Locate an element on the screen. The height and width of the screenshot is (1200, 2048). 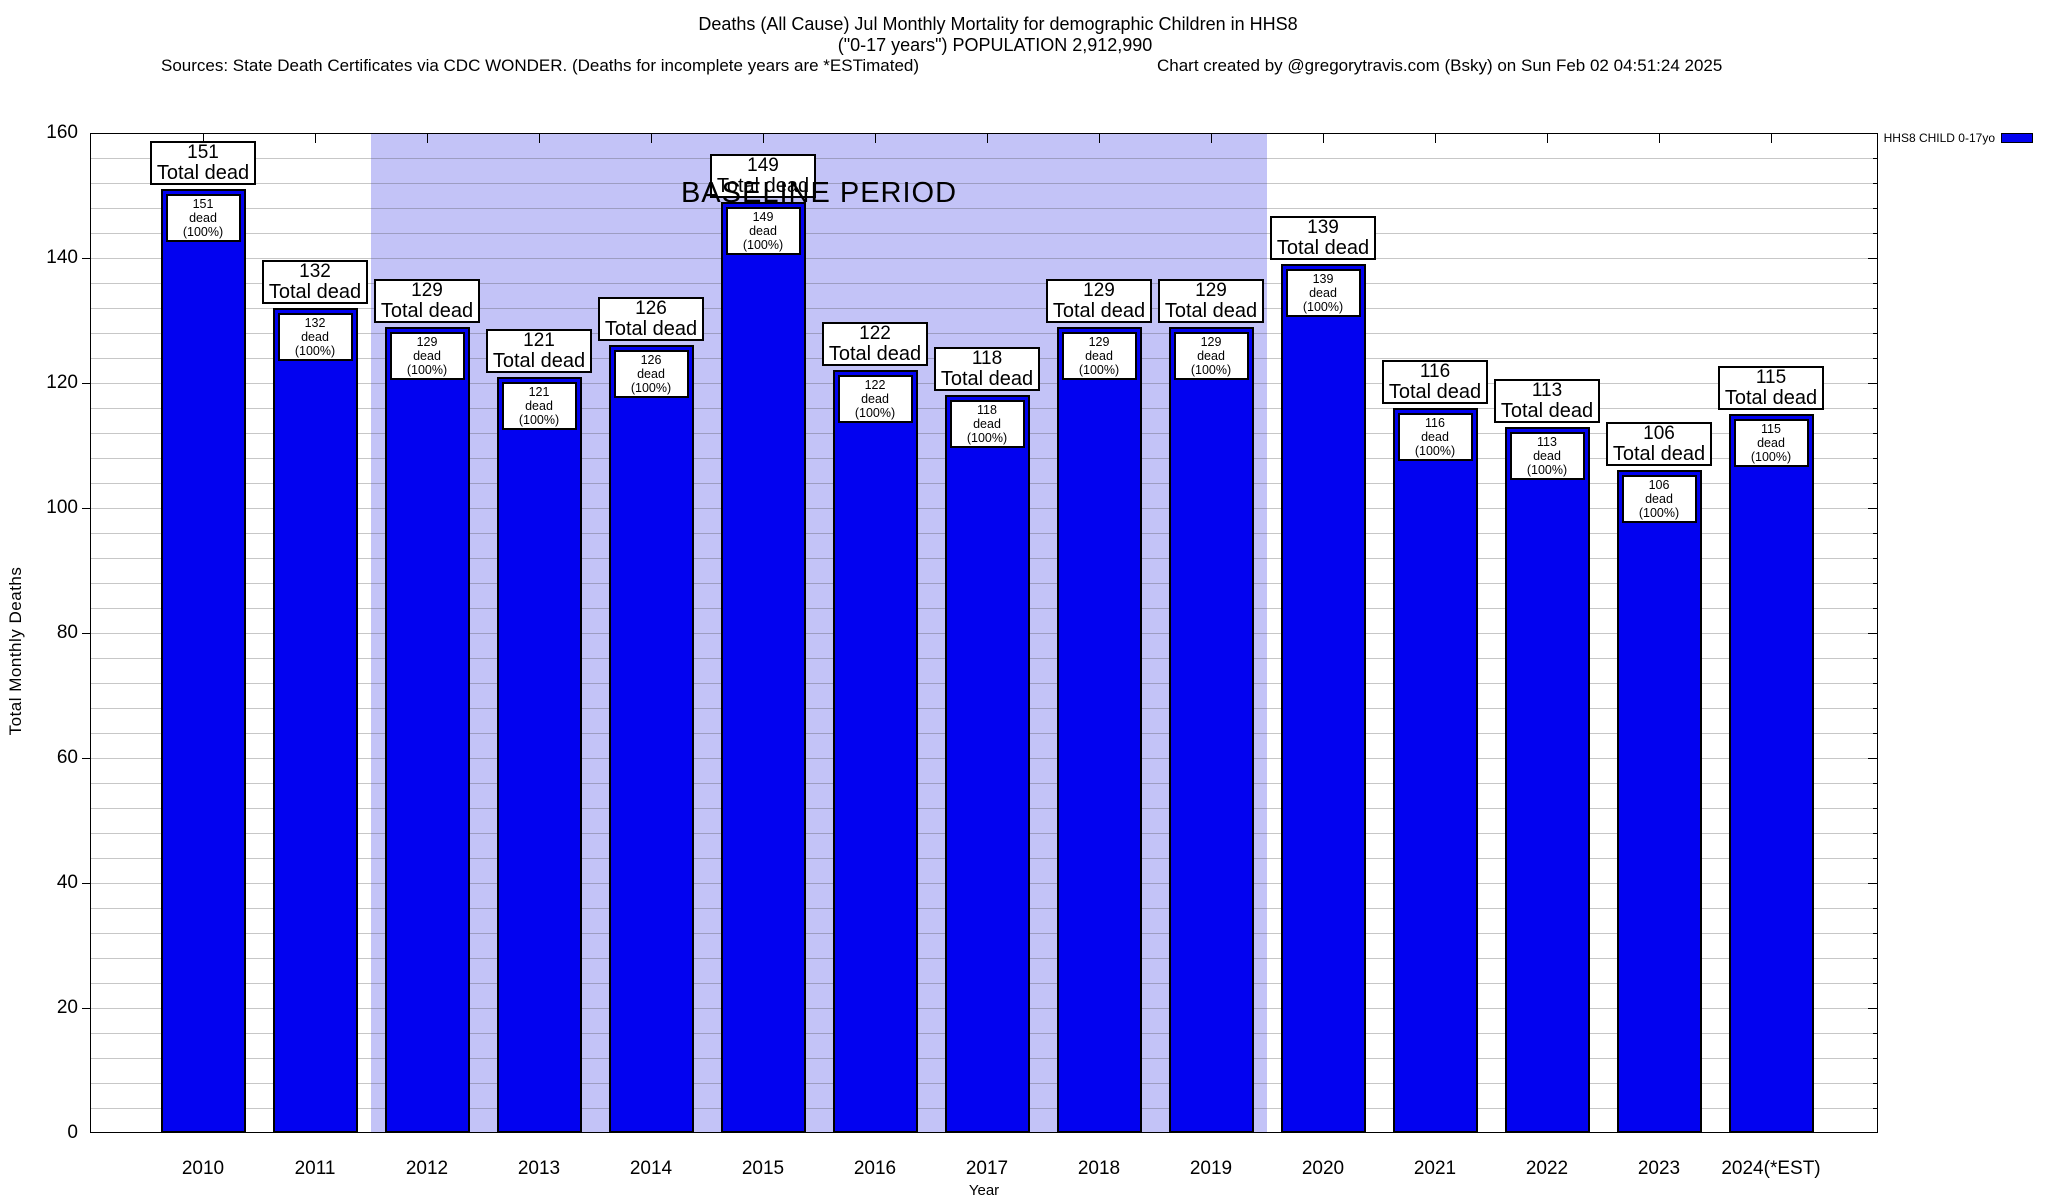
bar-total-label: 151 Total dead is located at coordinates (203, 163).